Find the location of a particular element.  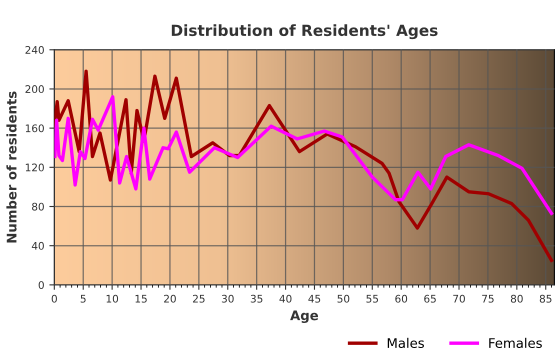

y-tick-label: 0 is located at coordinates (41, 285).